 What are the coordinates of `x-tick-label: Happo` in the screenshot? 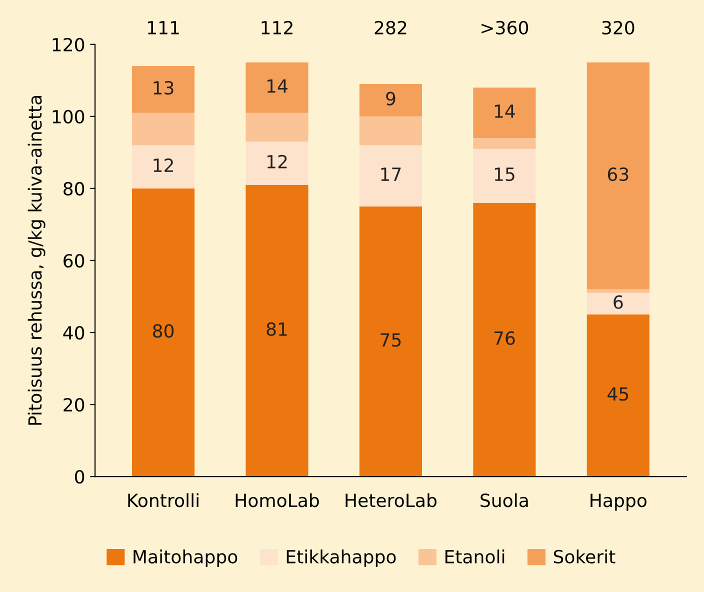 It's located at (618, 502).